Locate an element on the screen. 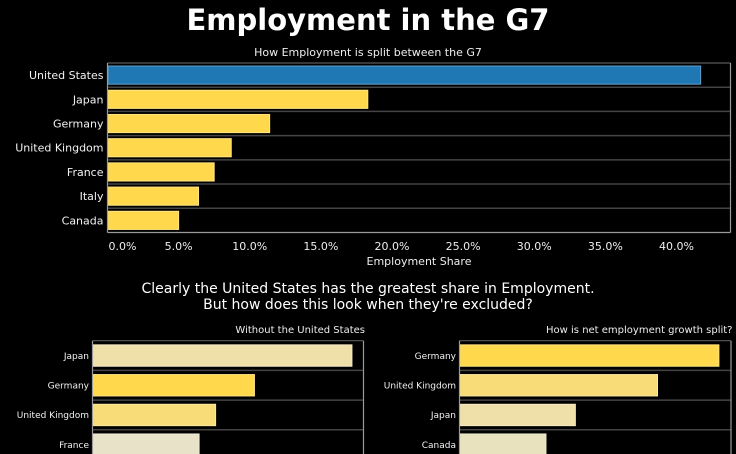 Image resolution: width=736 pixels, height=454 pixels. x-tick-label: 35.0% is located at coordinates (605, 246).